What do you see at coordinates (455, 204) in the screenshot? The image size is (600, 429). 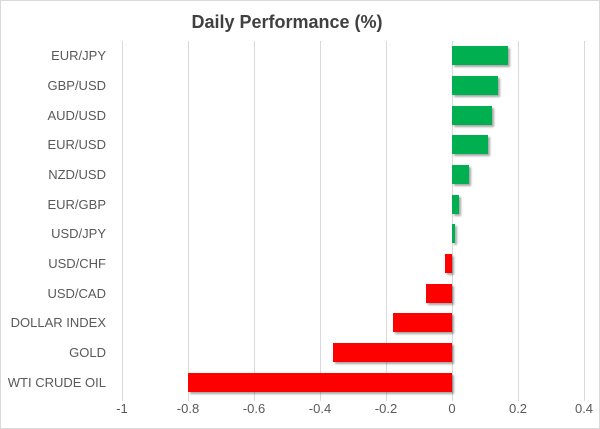 I see `bar-eur-gbp` at bounding box center [455, 204].